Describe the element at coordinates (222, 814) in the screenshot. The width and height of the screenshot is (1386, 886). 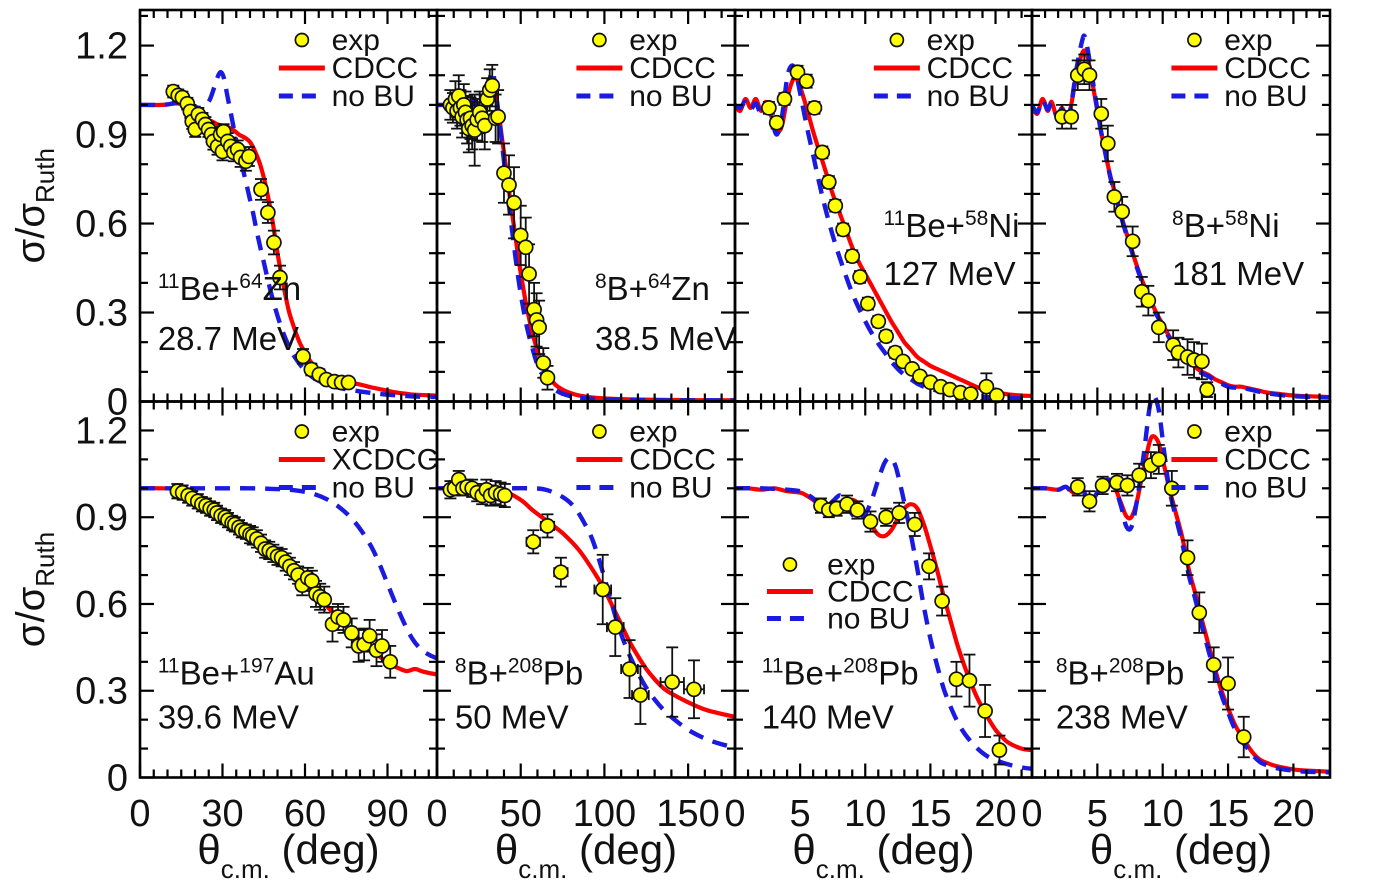
I see `x-tick-label: 30` at that location.